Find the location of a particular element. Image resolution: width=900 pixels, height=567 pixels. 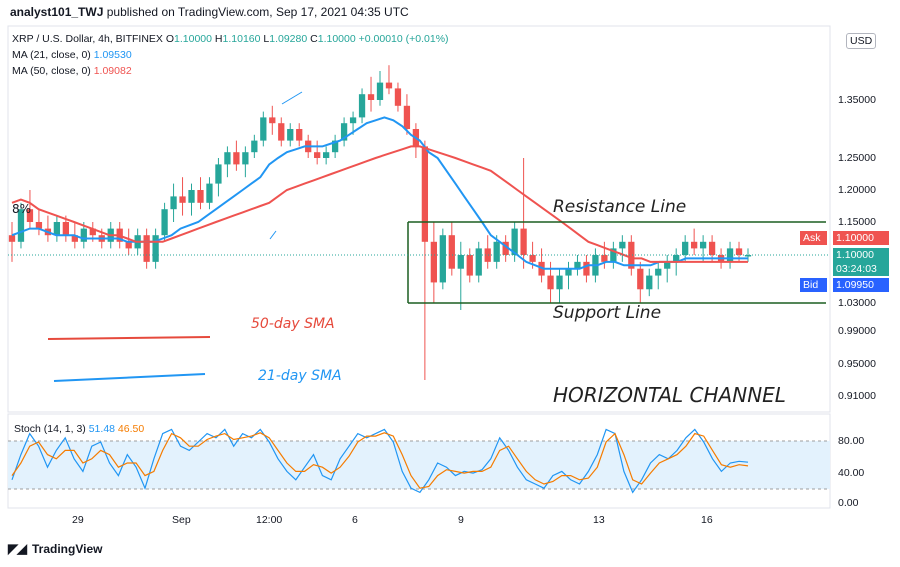

currency-button: USD is located at coordinates (861, 41).